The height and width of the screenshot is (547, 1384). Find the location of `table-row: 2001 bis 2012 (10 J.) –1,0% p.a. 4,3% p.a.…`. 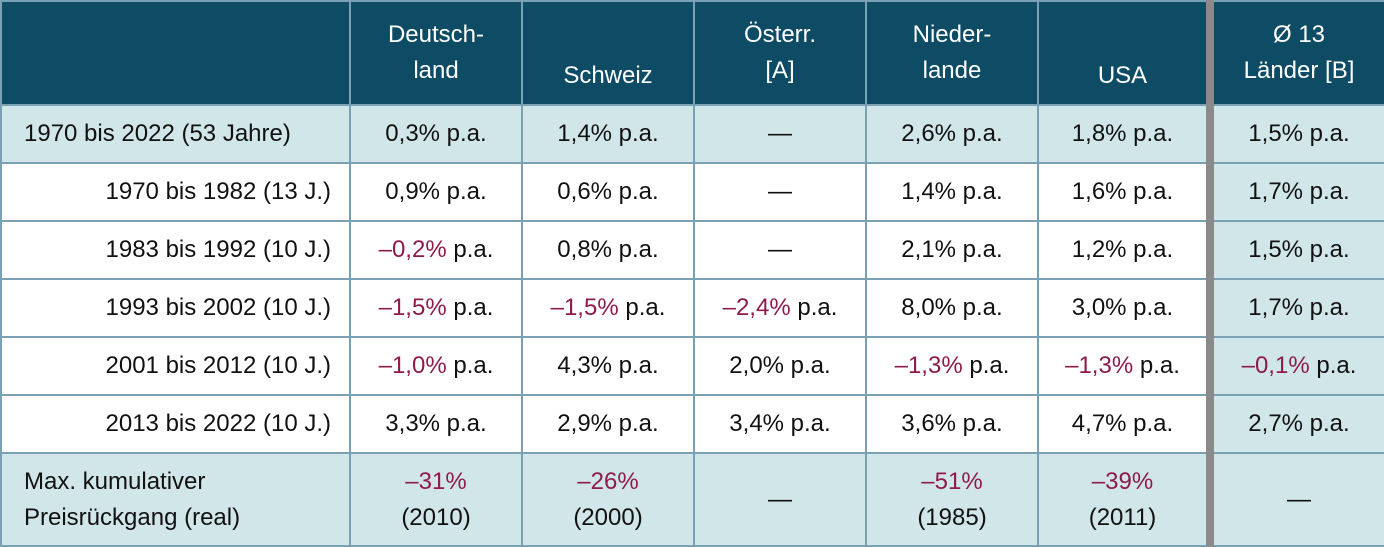

table-row: 2001 bis 2012 (10 J.) –1,0% p.a. 4,3% p.a.… is located at coordinates (692, 366).